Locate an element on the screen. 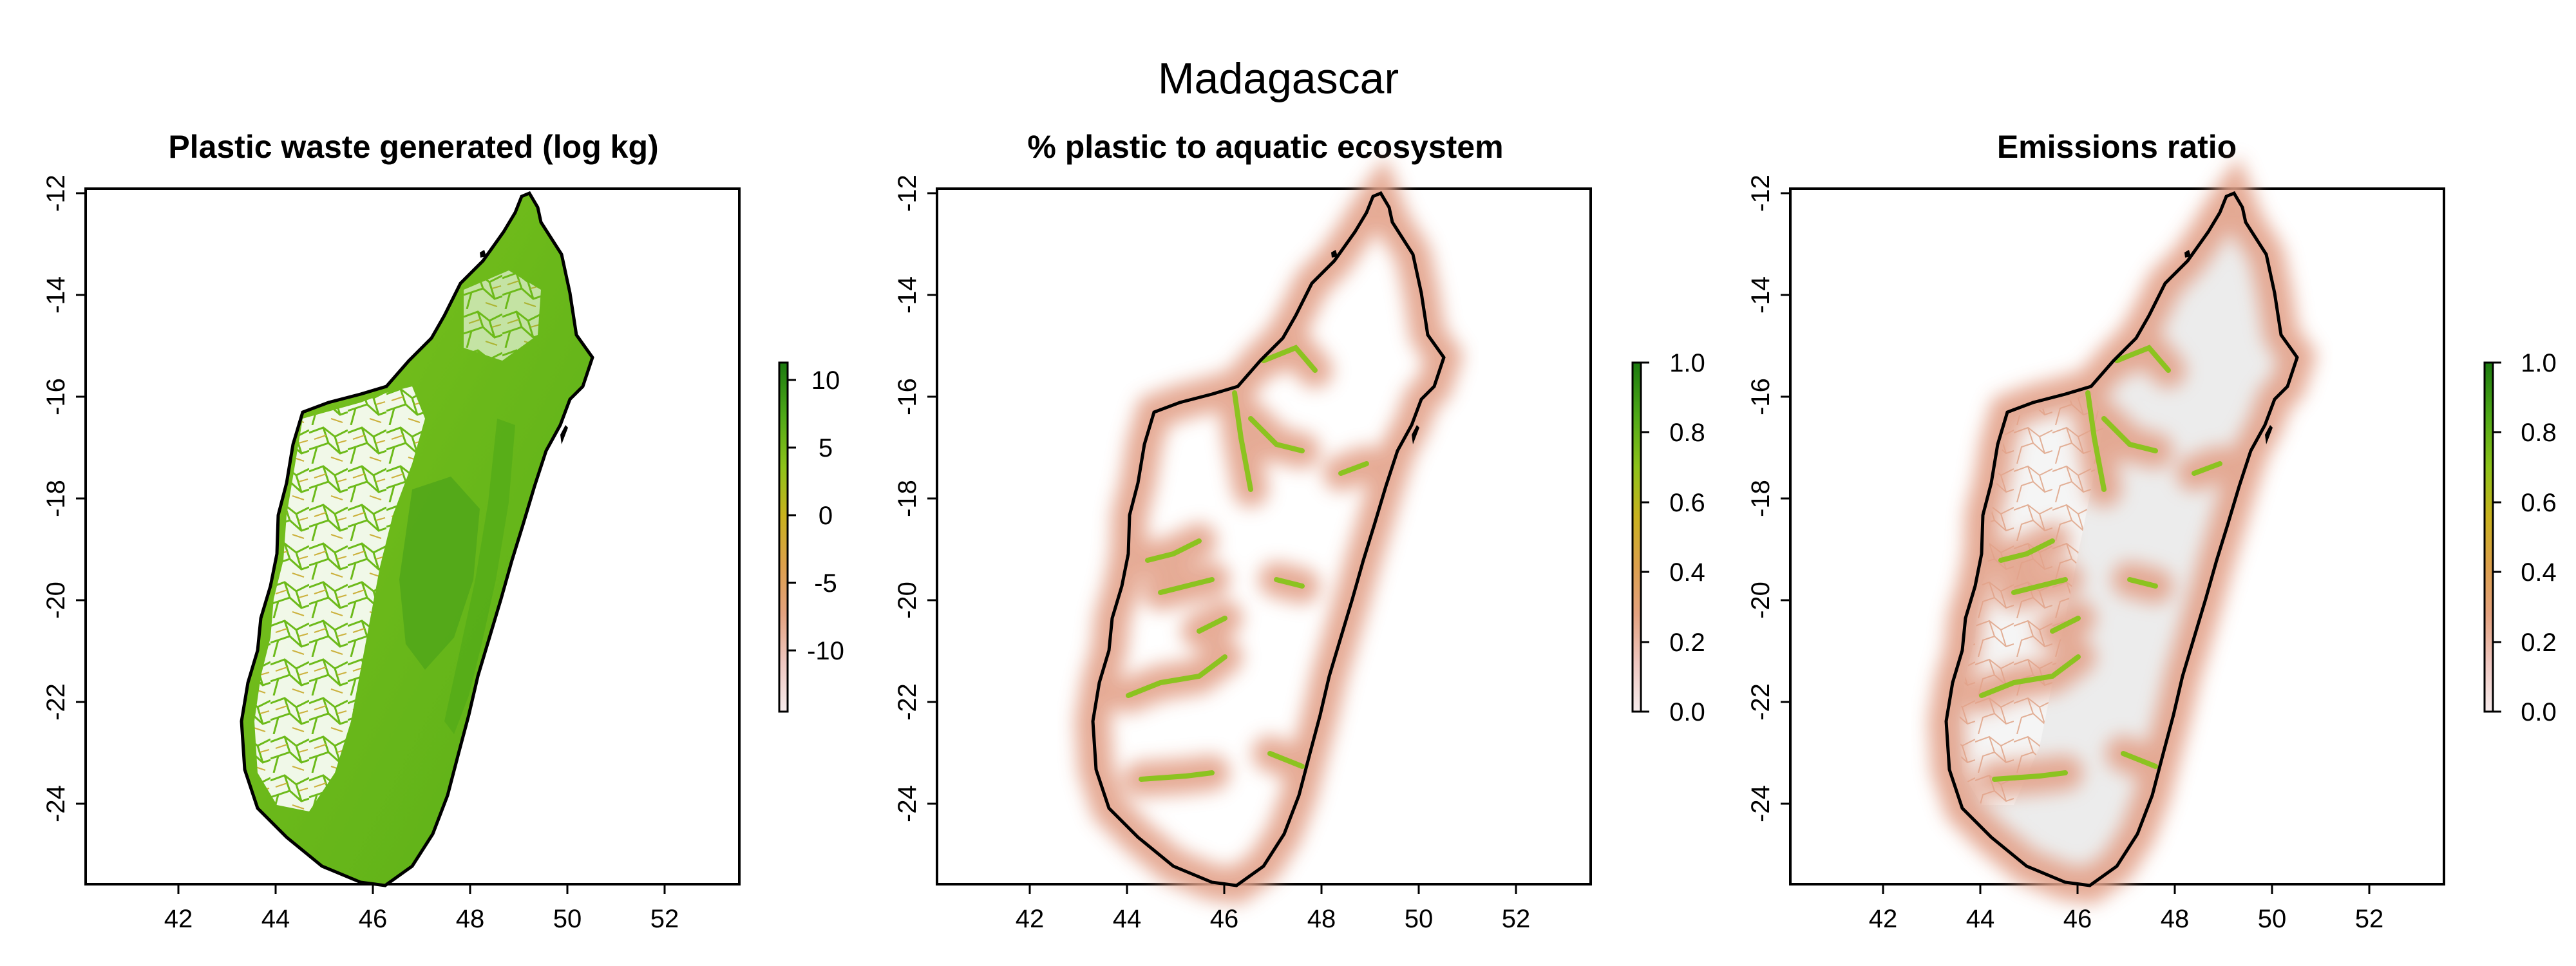 The height and width of the screenshot is (966, 2576). madagascar-landmass is located at coordinates (1268, 539).